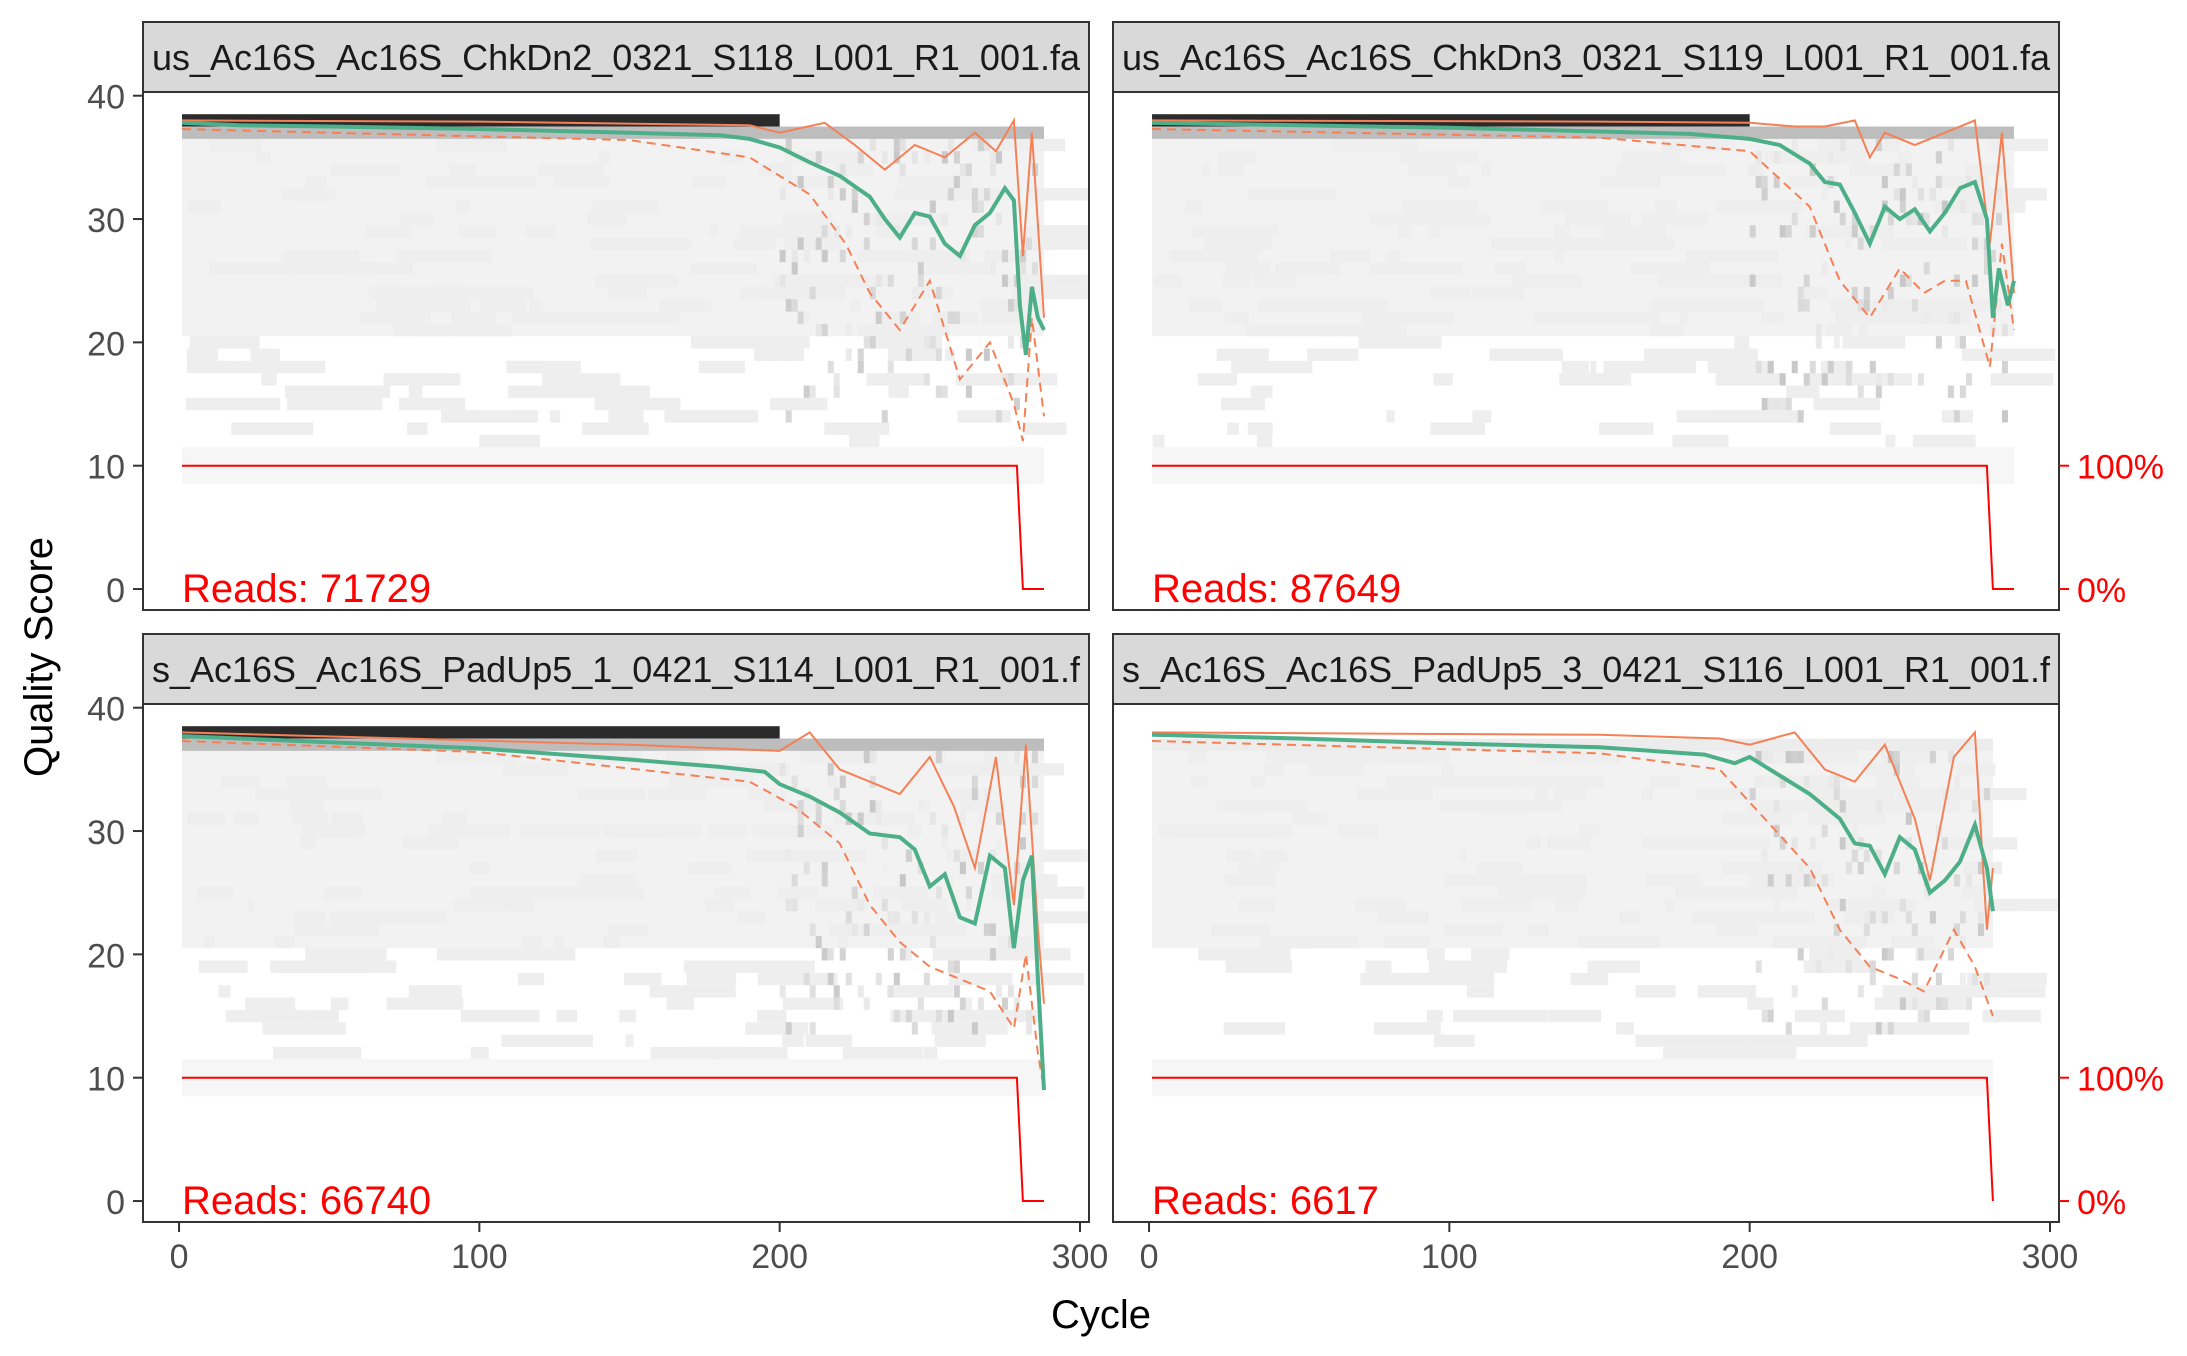 This screenshot has width=2187, height=1356. I want to click on mean-quality-line, so click(1573, 822).